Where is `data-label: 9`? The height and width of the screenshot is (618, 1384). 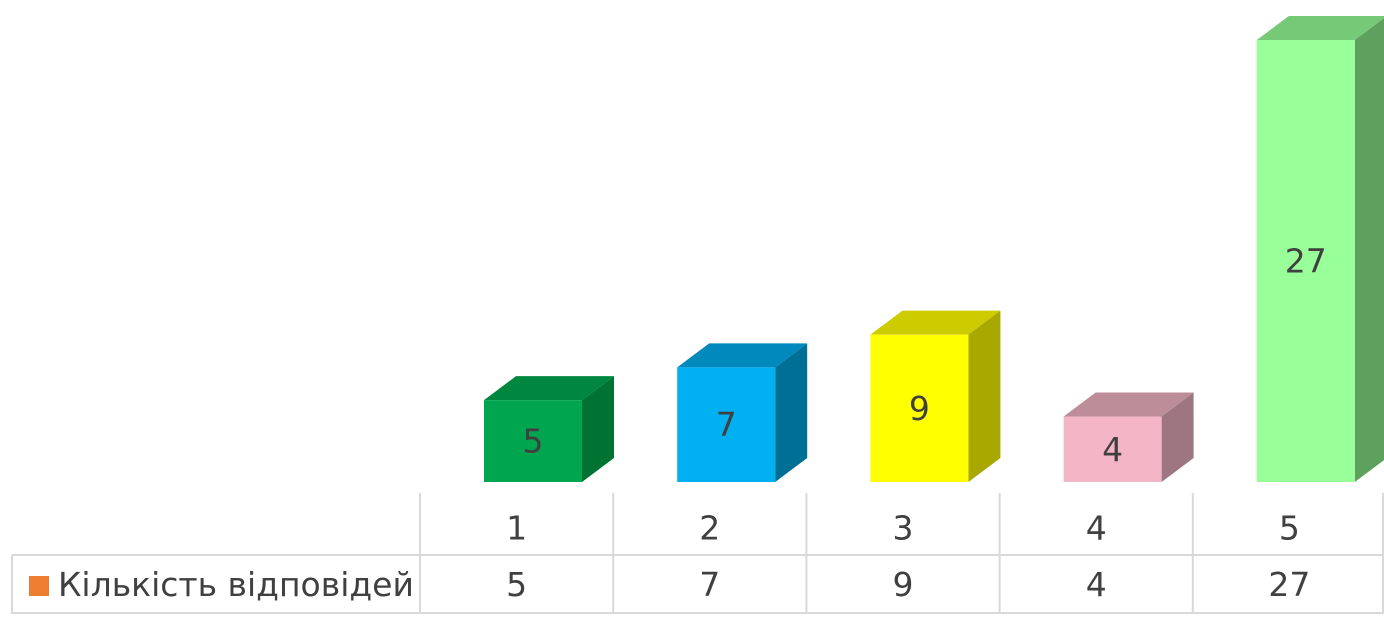
data-label: 9 is located at coordinates (919, 408).